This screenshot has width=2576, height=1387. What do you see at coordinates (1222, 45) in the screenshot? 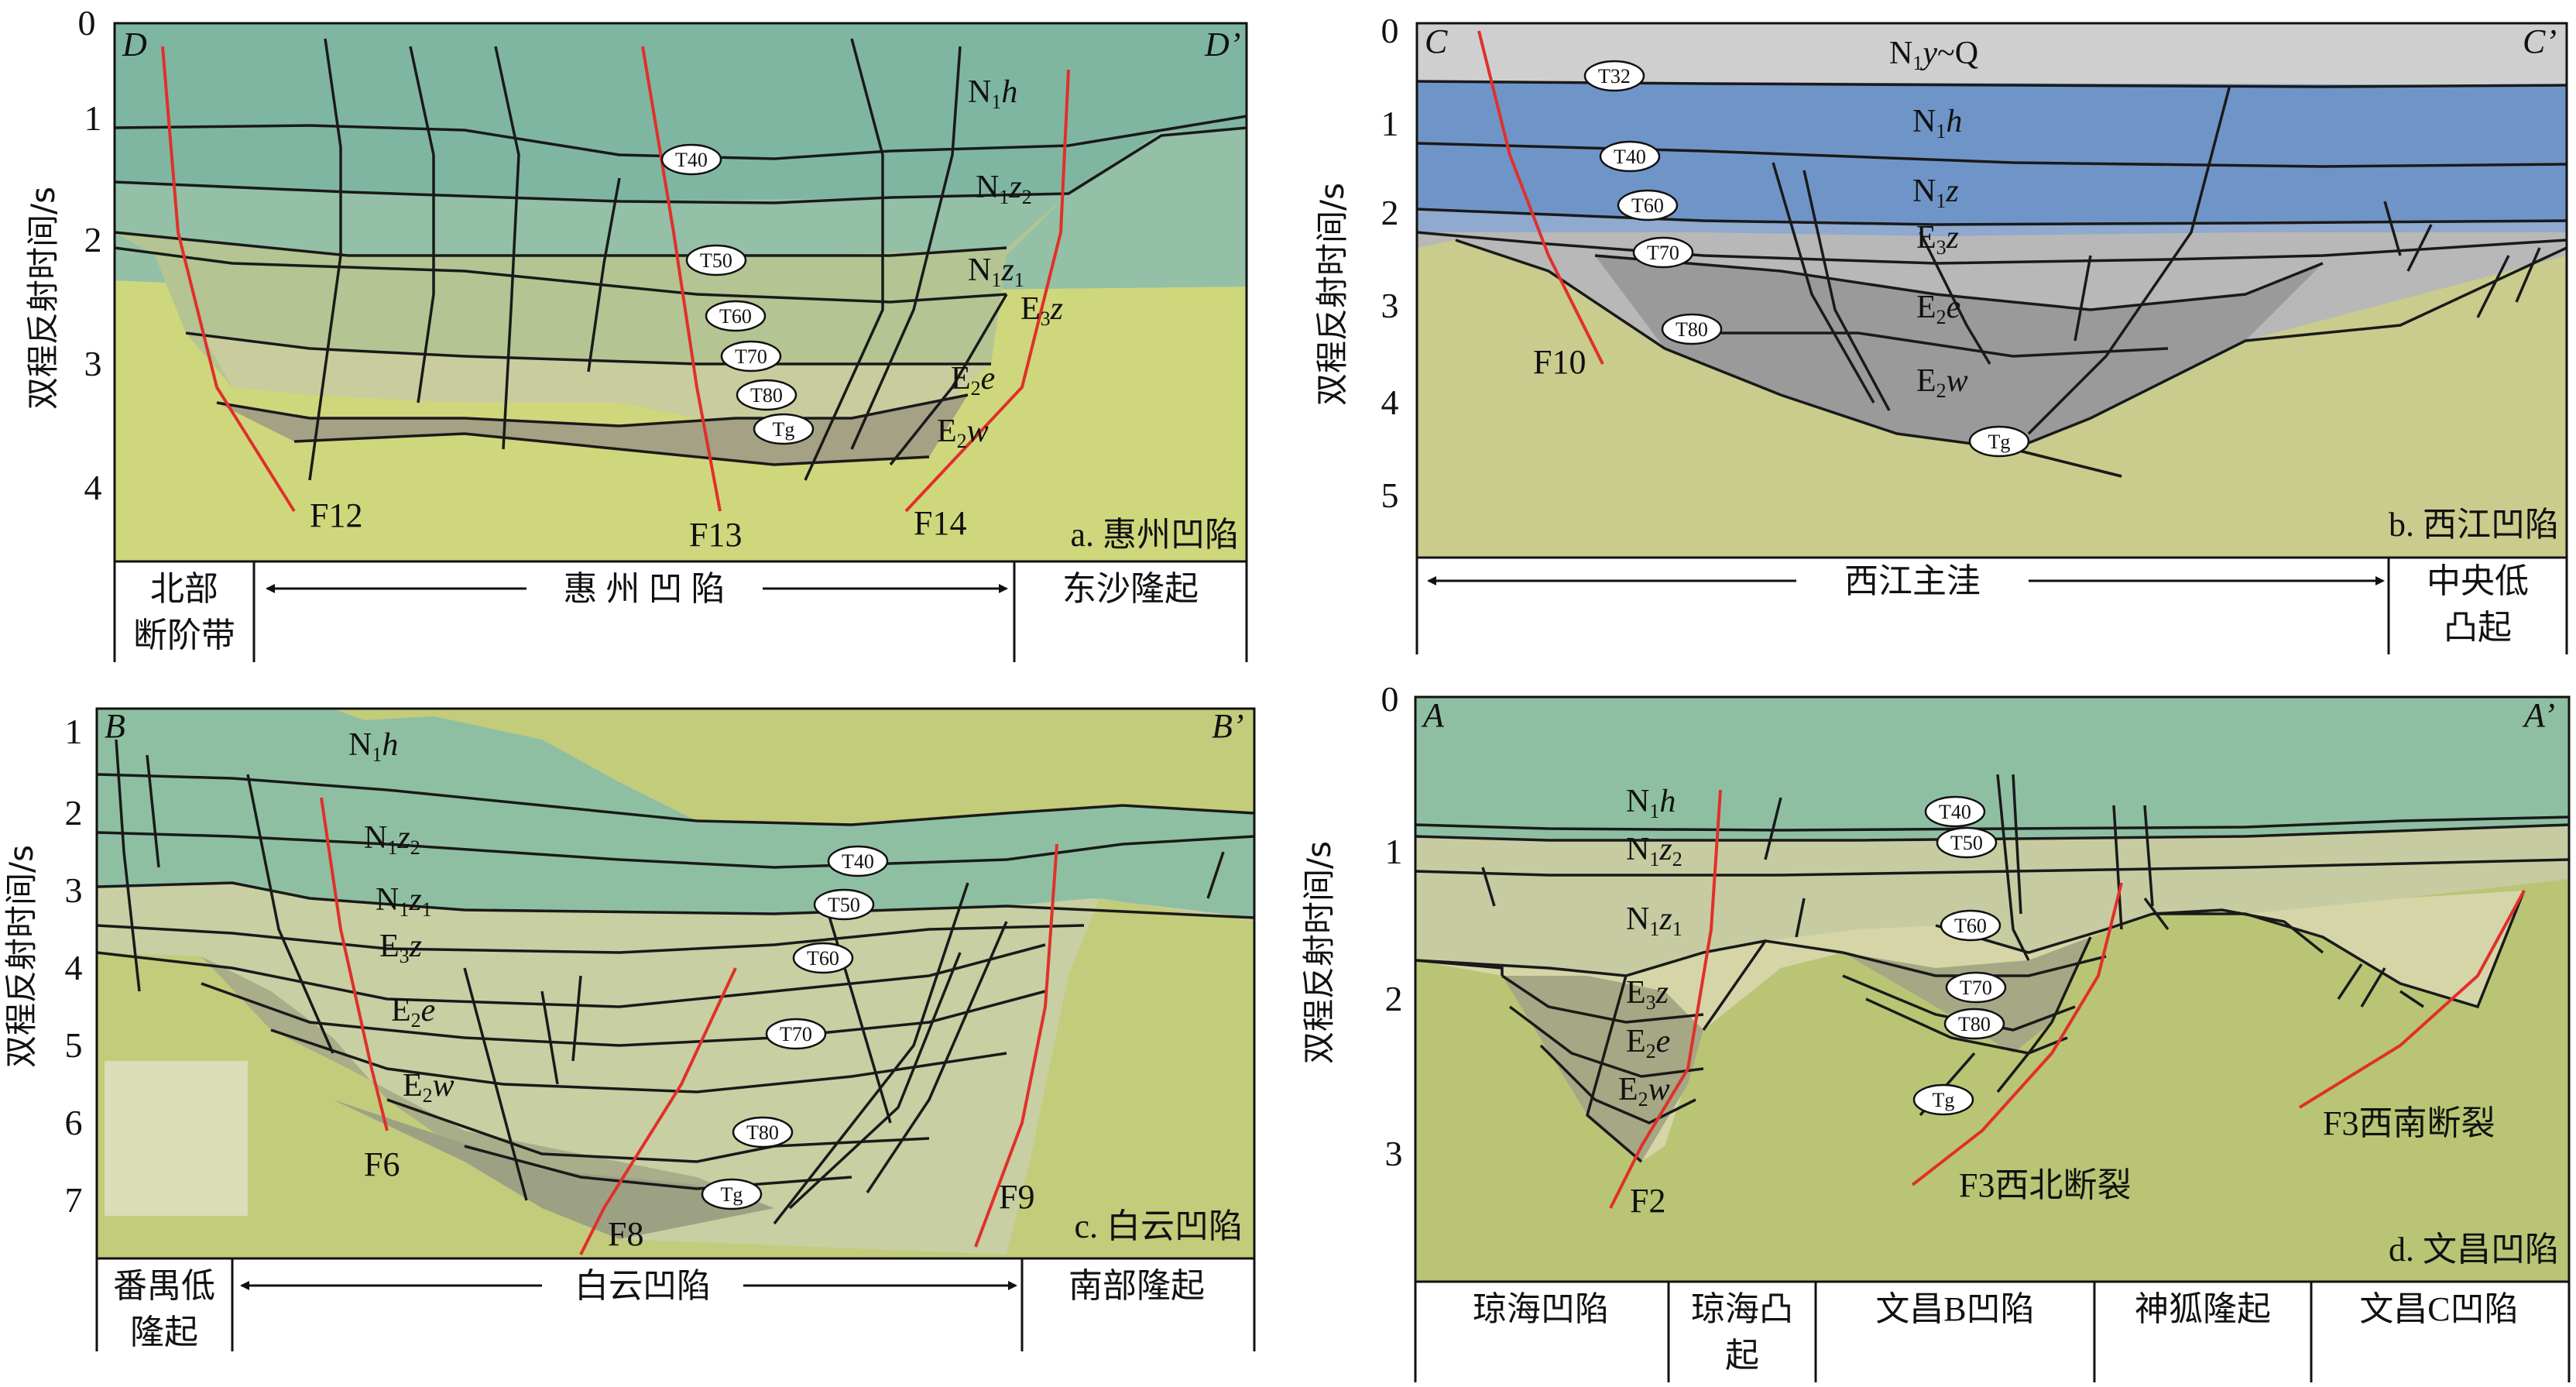
I see `section-end-label: D’` at bounding box center [1222, 45].